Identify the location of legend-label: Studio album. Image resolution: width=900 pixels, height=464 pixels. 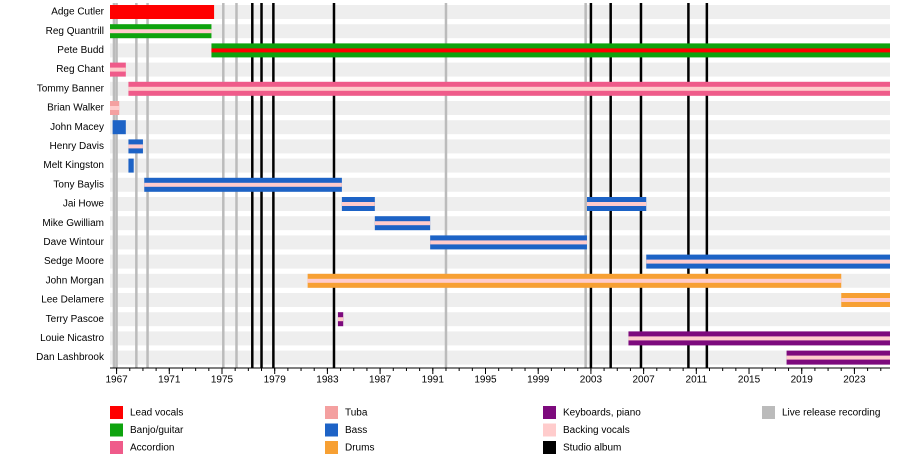
(592, 448).